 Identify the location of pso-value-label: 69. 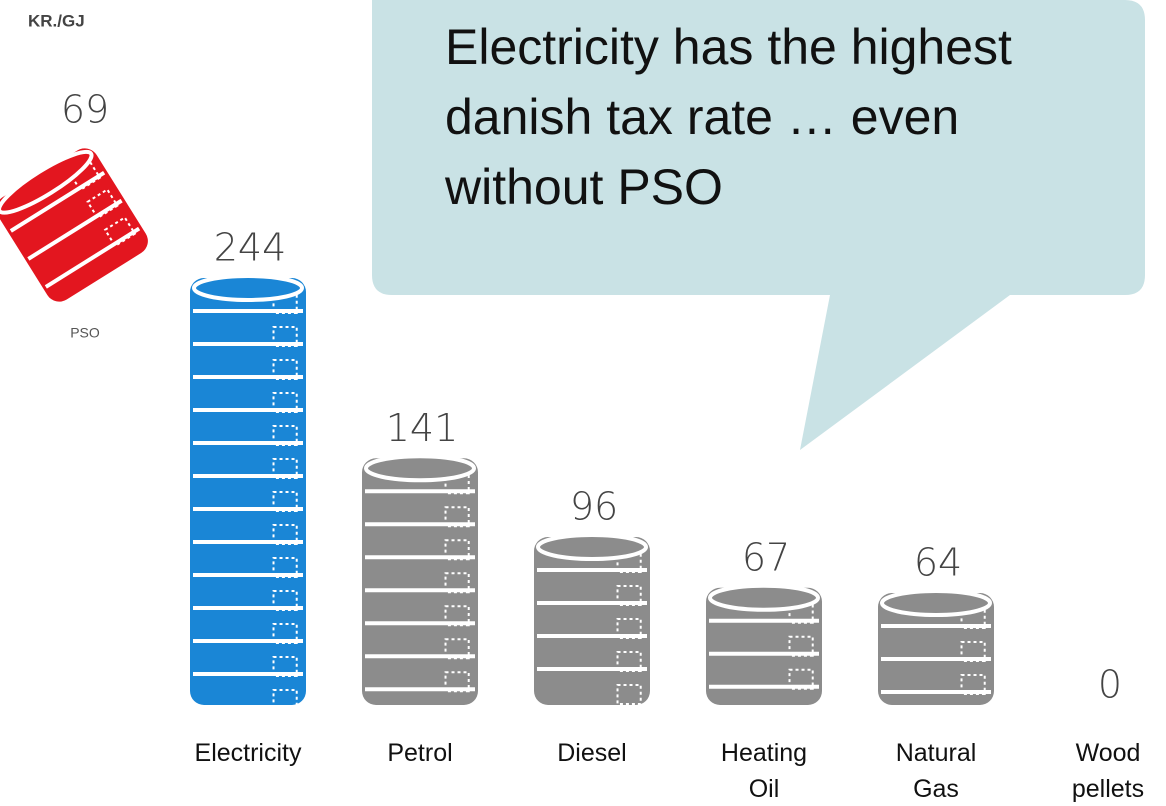
(85, 110).